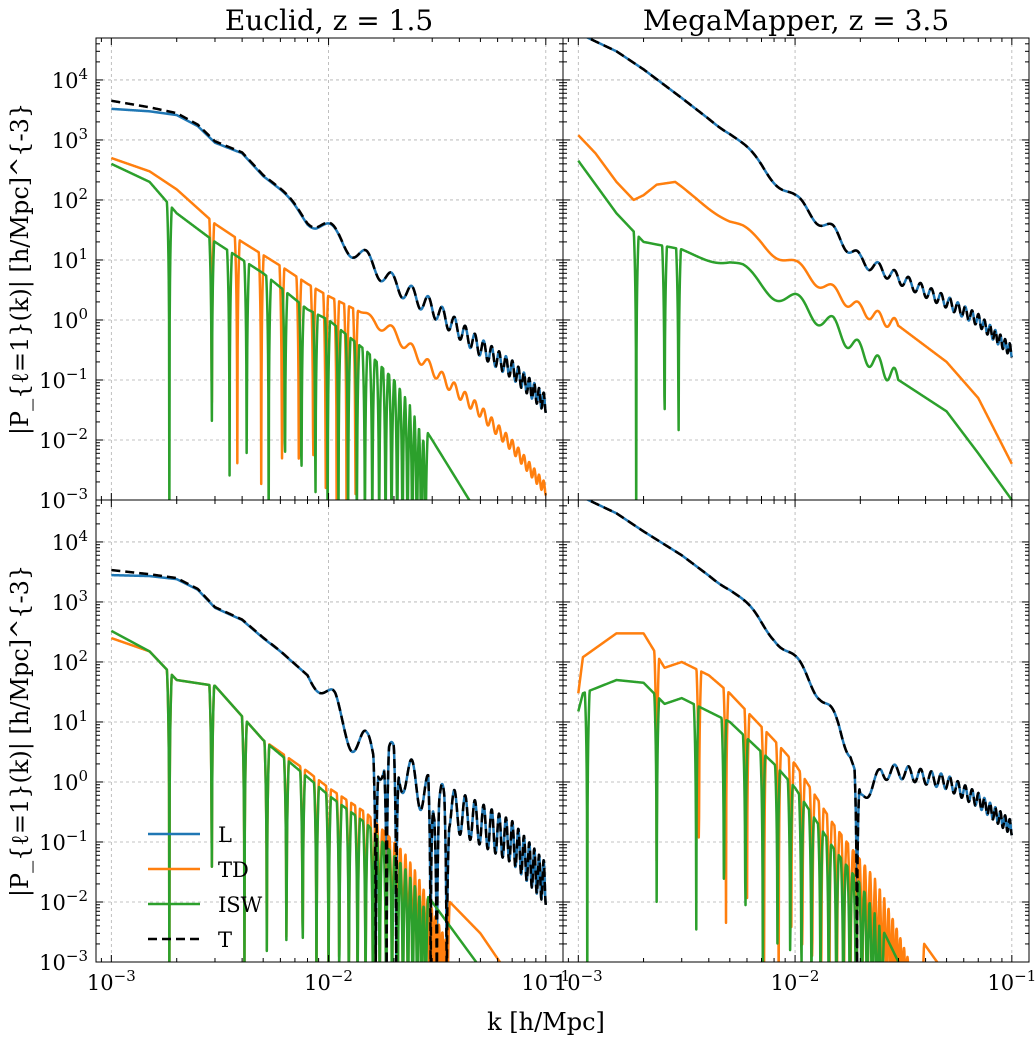 Image resolution: width=1036 pixels, height=1045 pixels. What do you see at coordinates (225, 940) in the screenshot?
I see `legend-label-t: T` at bounding box center [225, 940].